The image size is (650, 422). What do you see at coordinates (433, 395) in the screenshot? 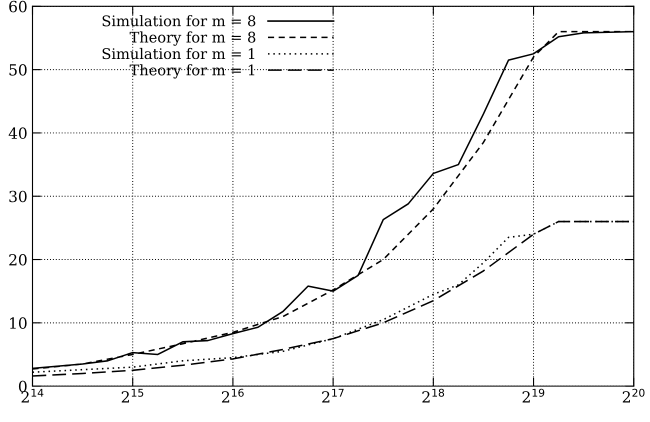
I see `x-tick-label: 2$^{18}$` at bounding box center [433, 395].